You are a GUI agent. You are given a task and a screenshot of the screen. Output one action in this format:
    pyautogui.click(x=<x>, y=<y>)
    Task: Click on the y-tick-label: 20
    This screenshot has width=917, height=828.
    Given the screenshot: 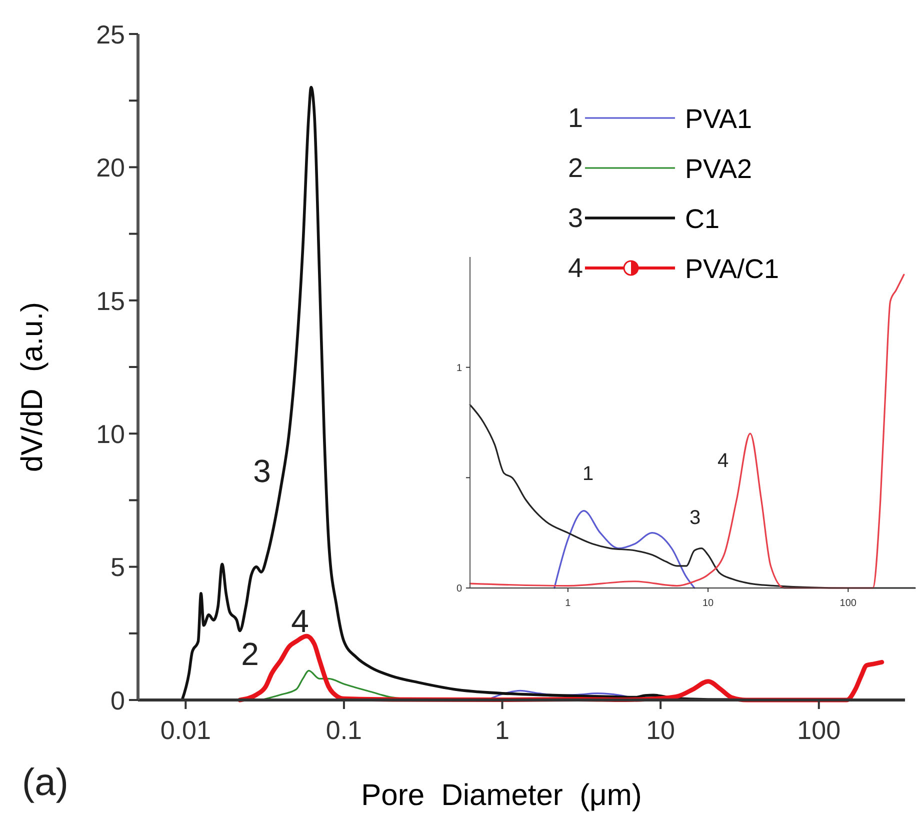 What is the action you would take?
    pyautogui.click(x=110, y=167)
    